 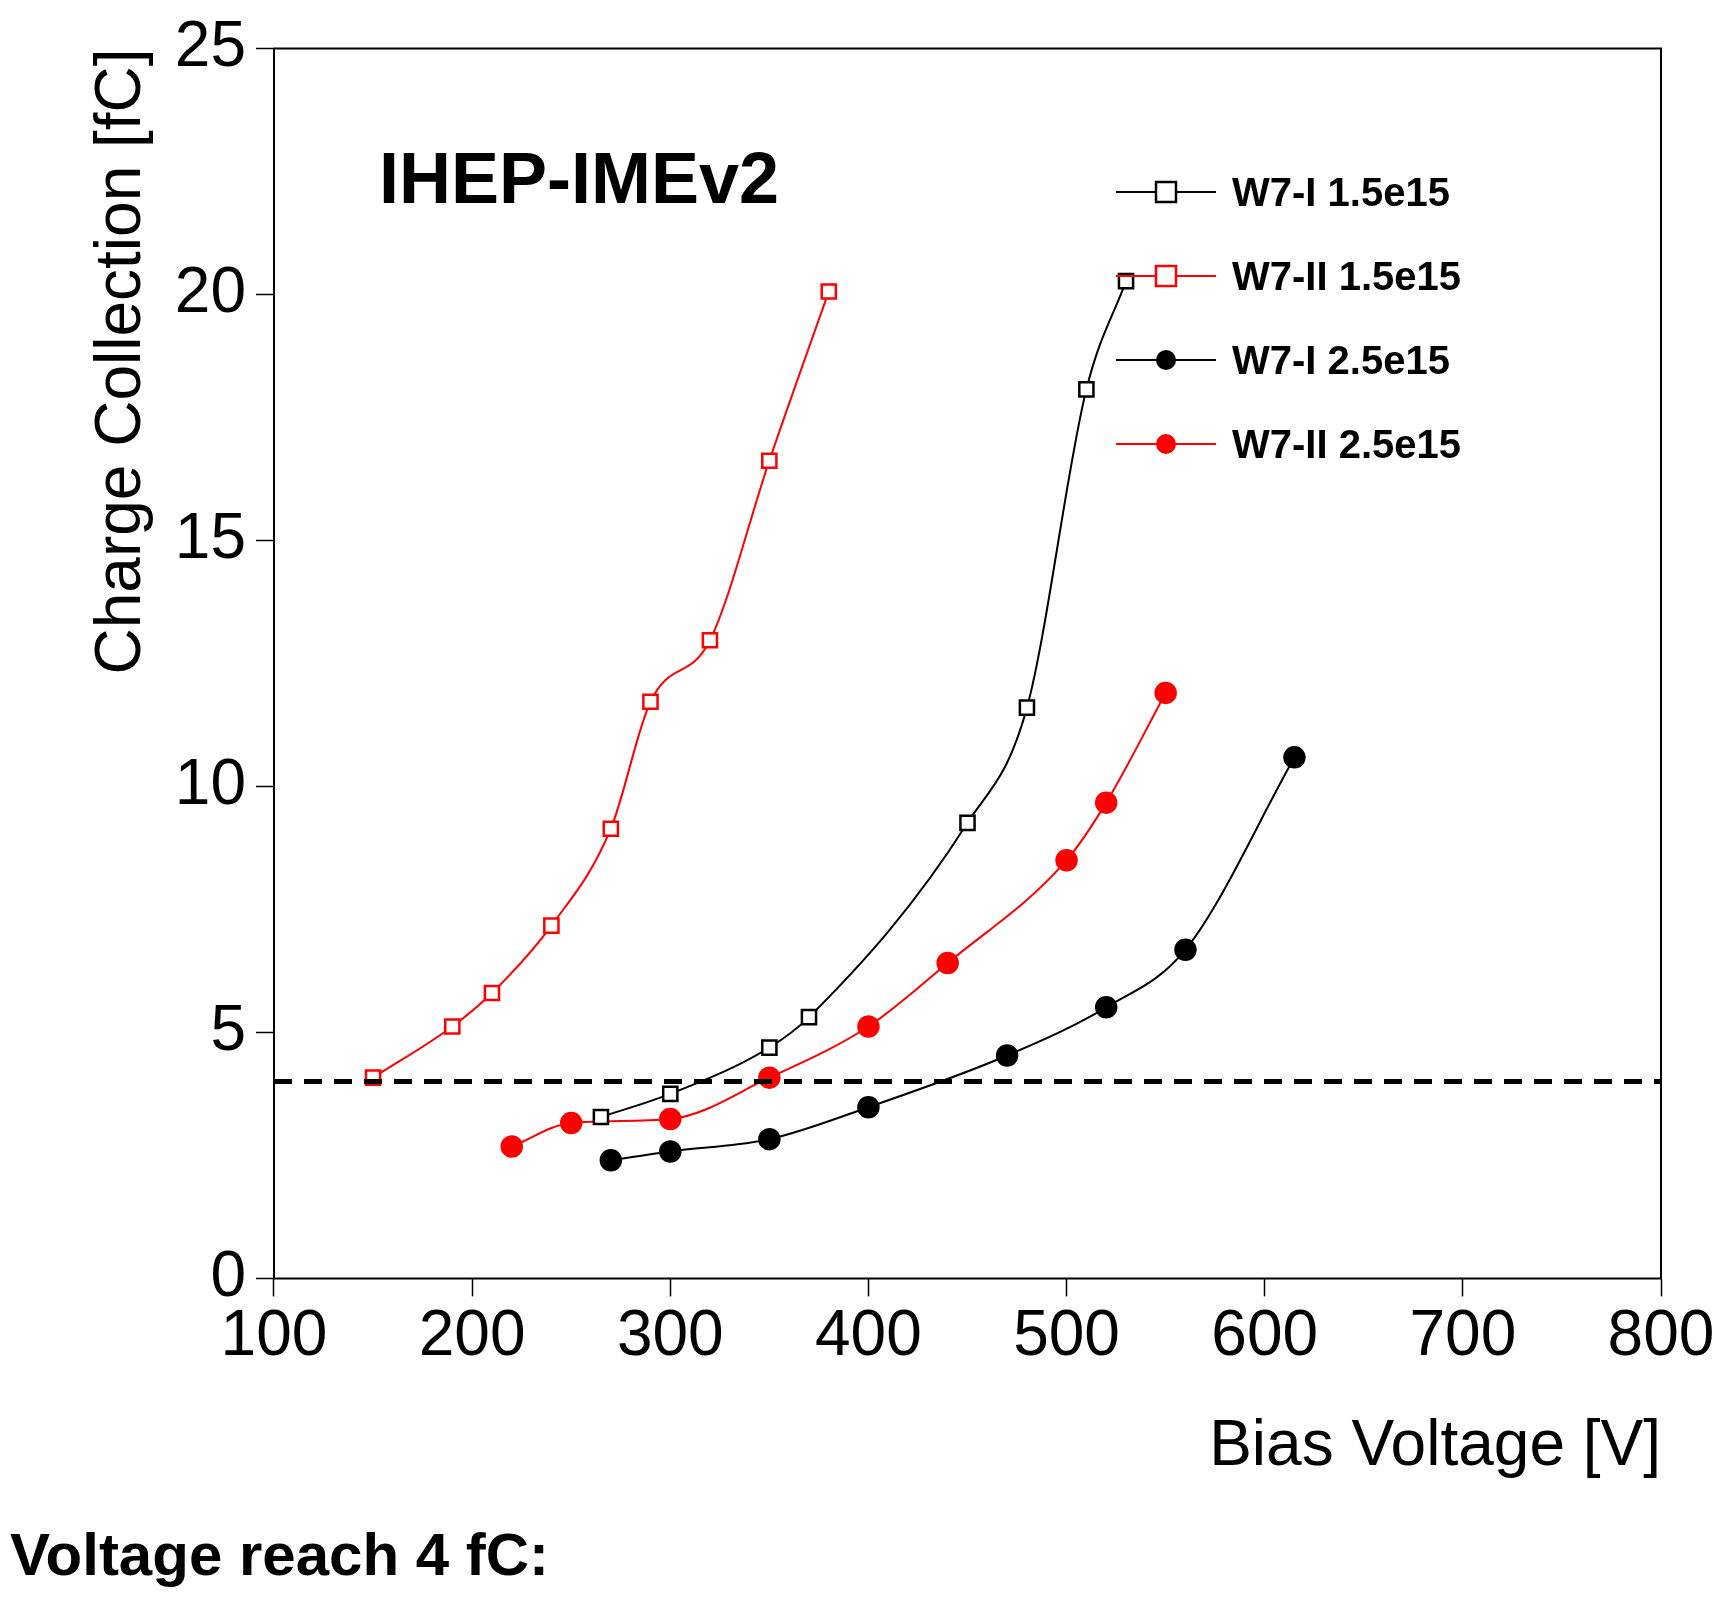 I want to click on legend-label: W7-I 2.5e15, so click(x=1340, y=360).